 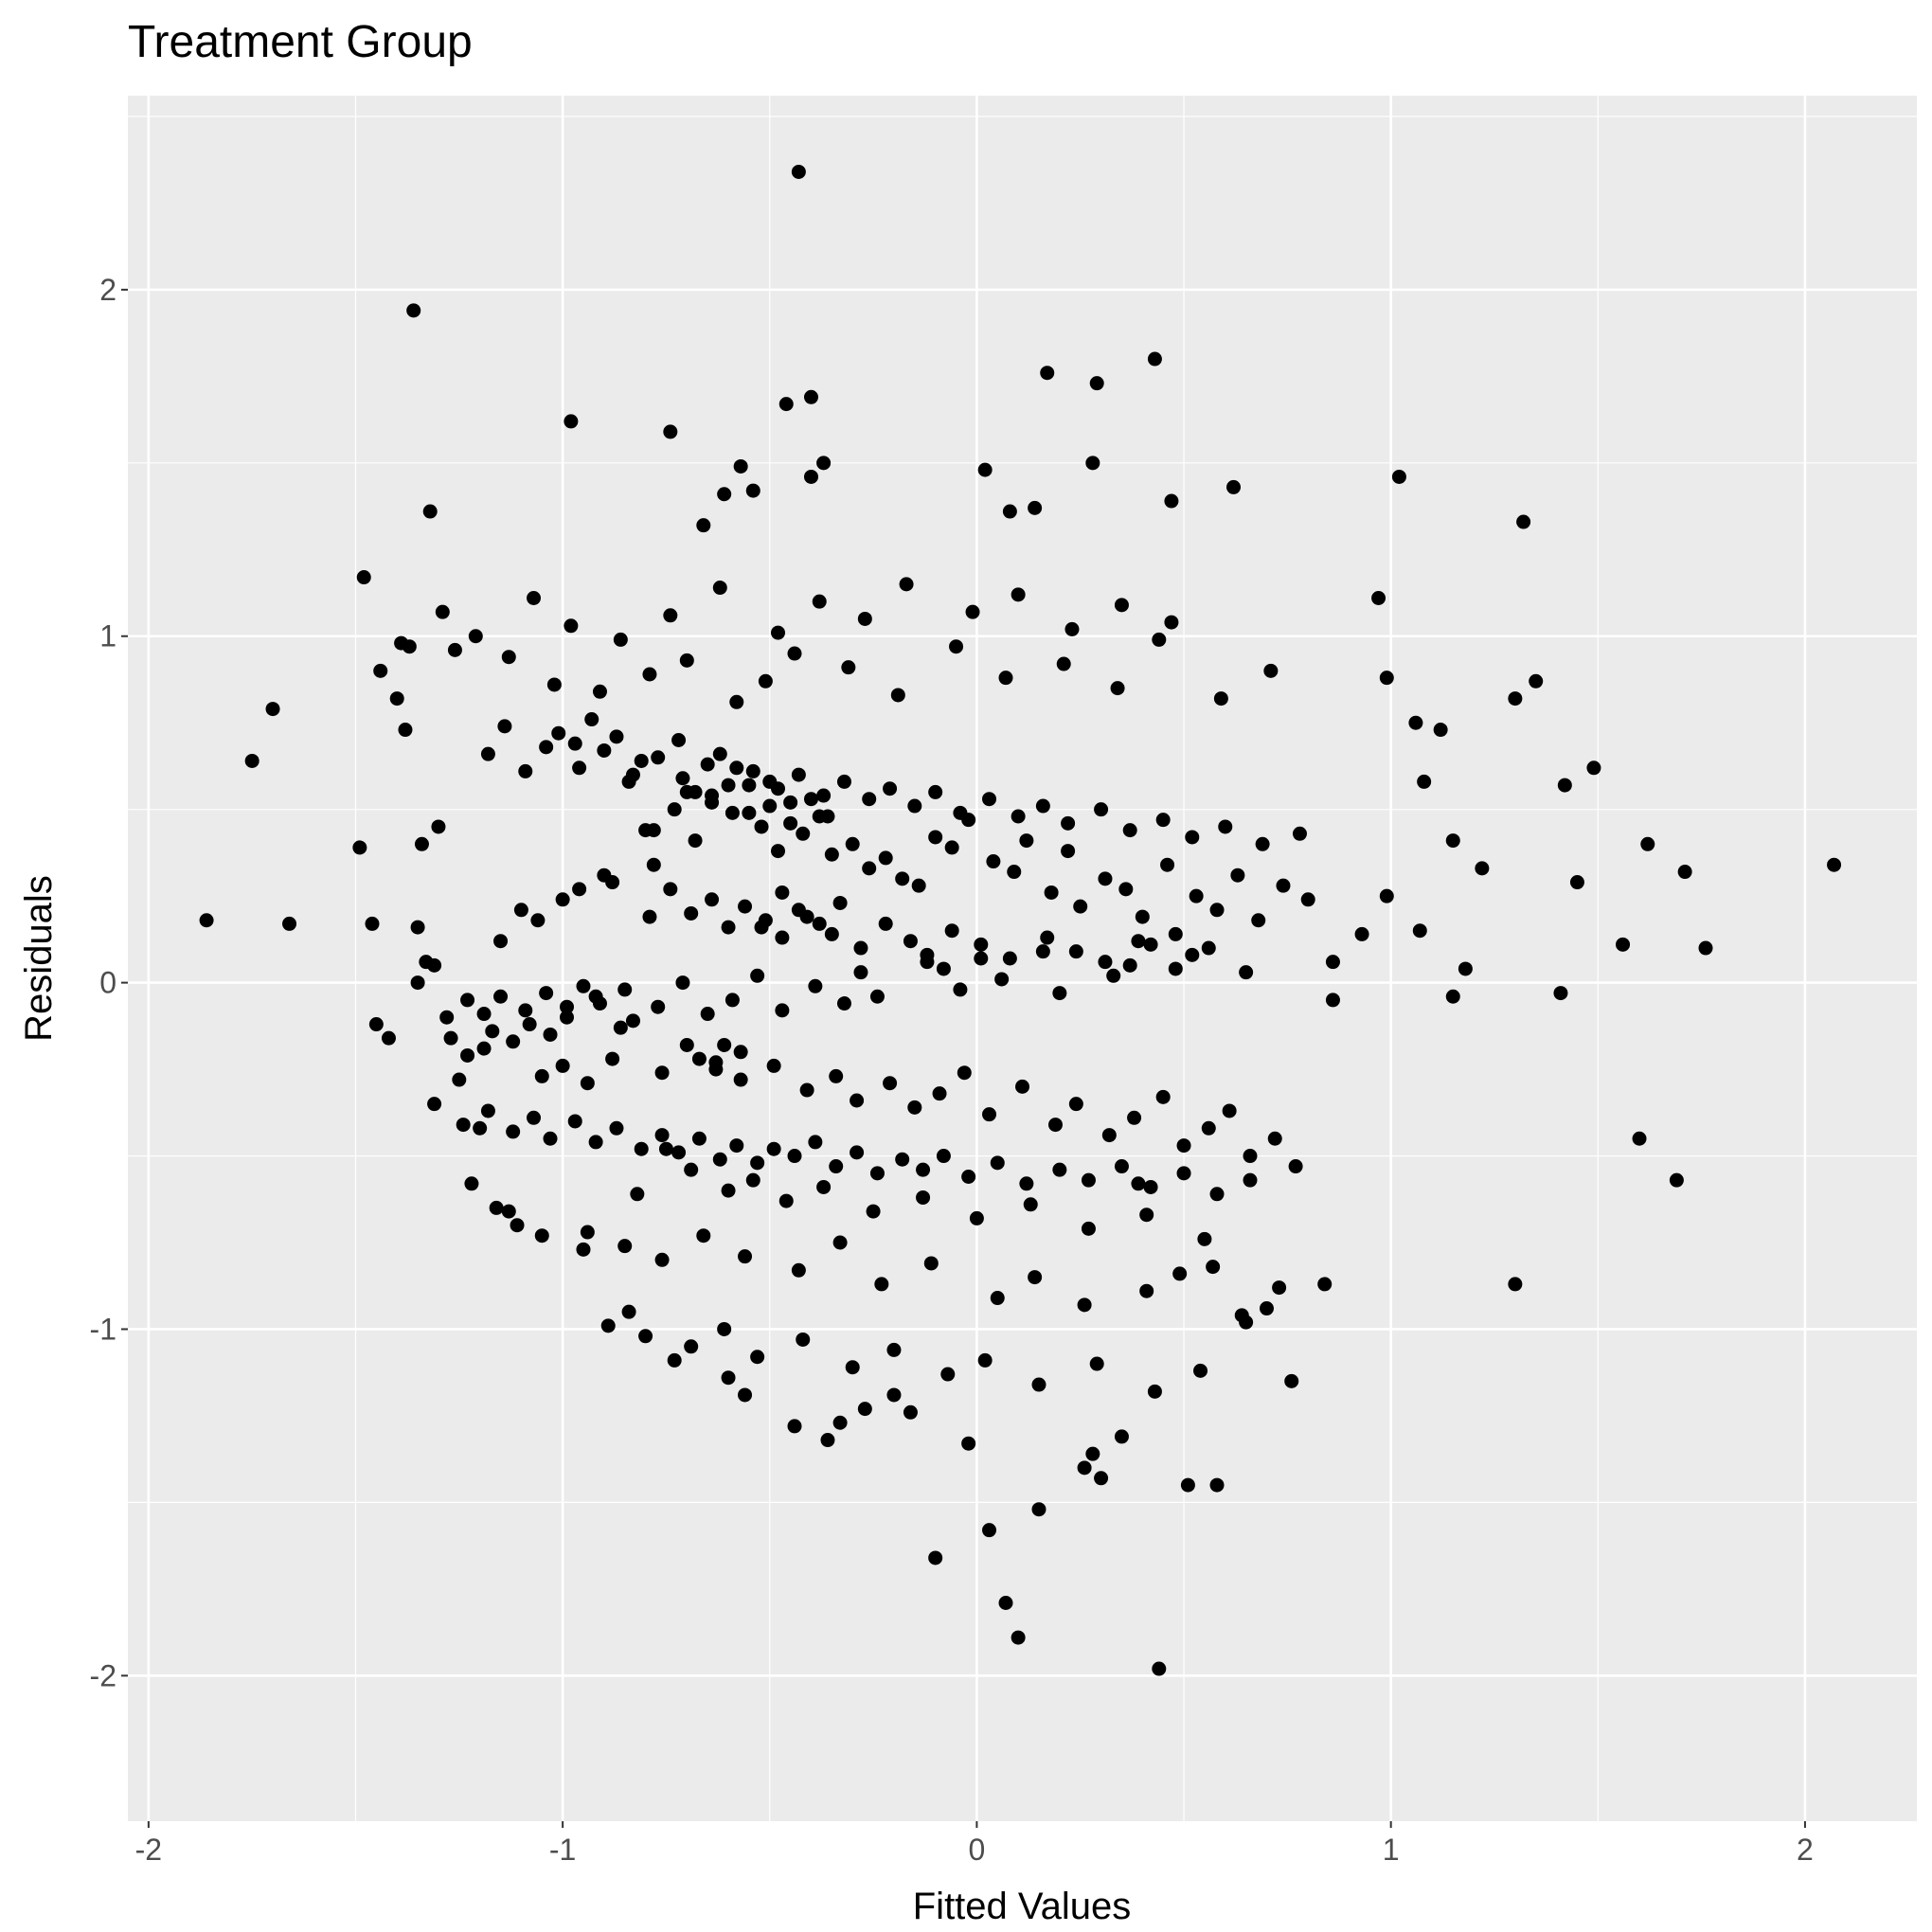 I want to click on y-axis: -2 -1 0 1 2, so click(x=109, y=982).